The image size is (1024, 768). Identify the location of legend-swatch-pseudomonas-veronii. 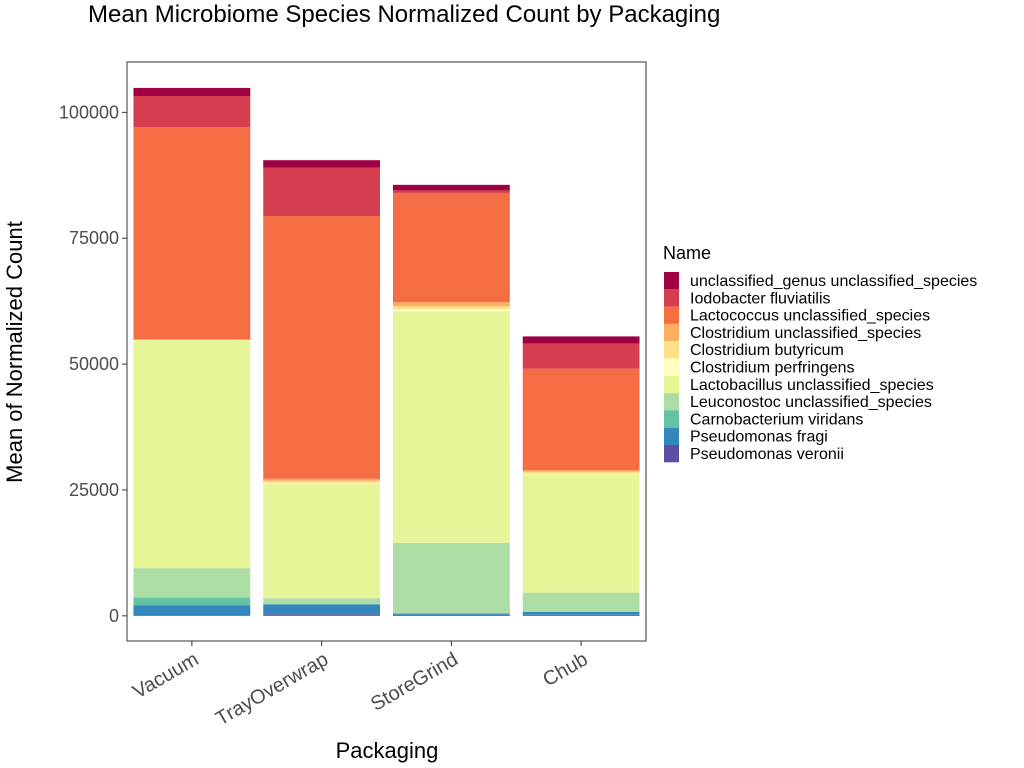
(671, 454).